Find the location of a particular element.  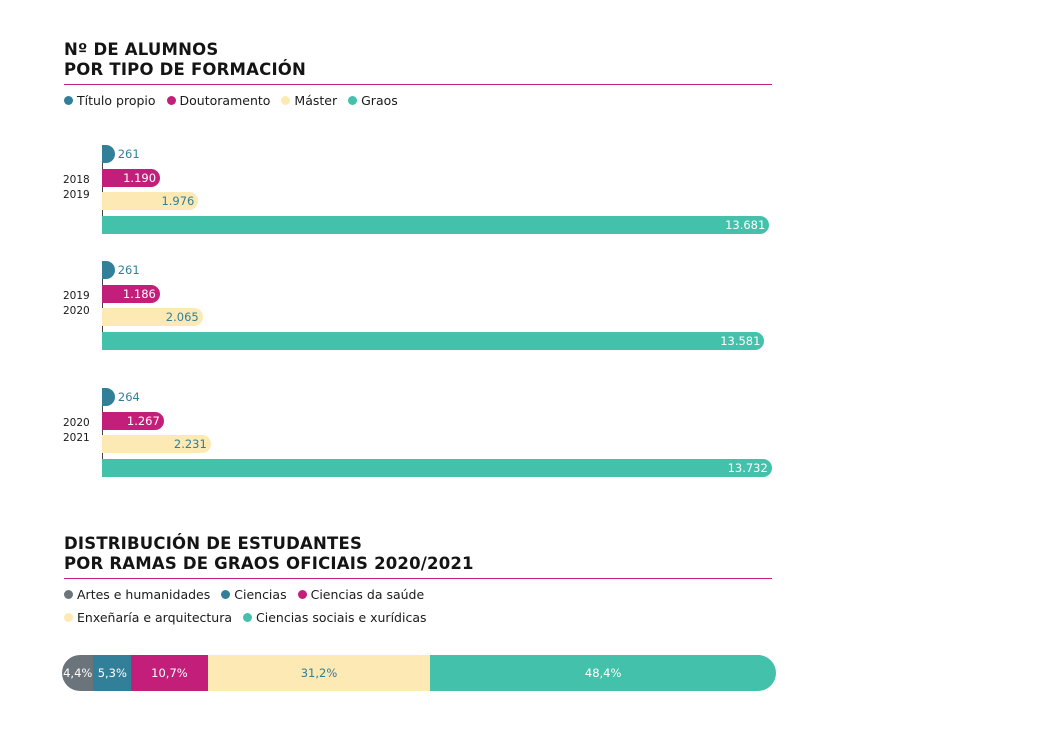

legend-label-saude: Ciencias da saúde is located at coordinates (367, 594).